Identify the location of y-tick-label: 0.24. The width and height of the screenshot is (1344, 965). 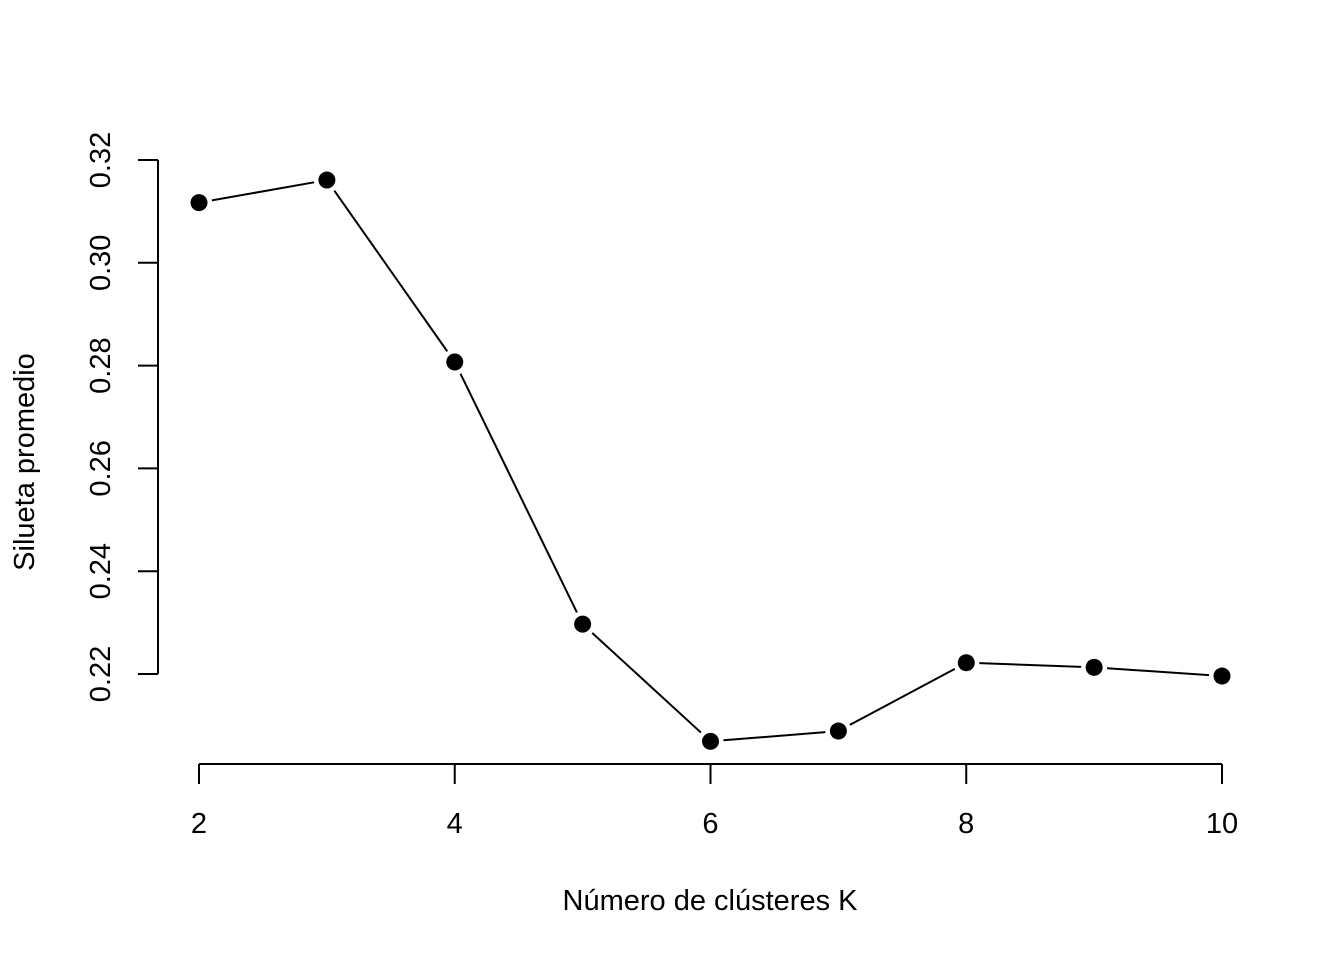
(101, 571).